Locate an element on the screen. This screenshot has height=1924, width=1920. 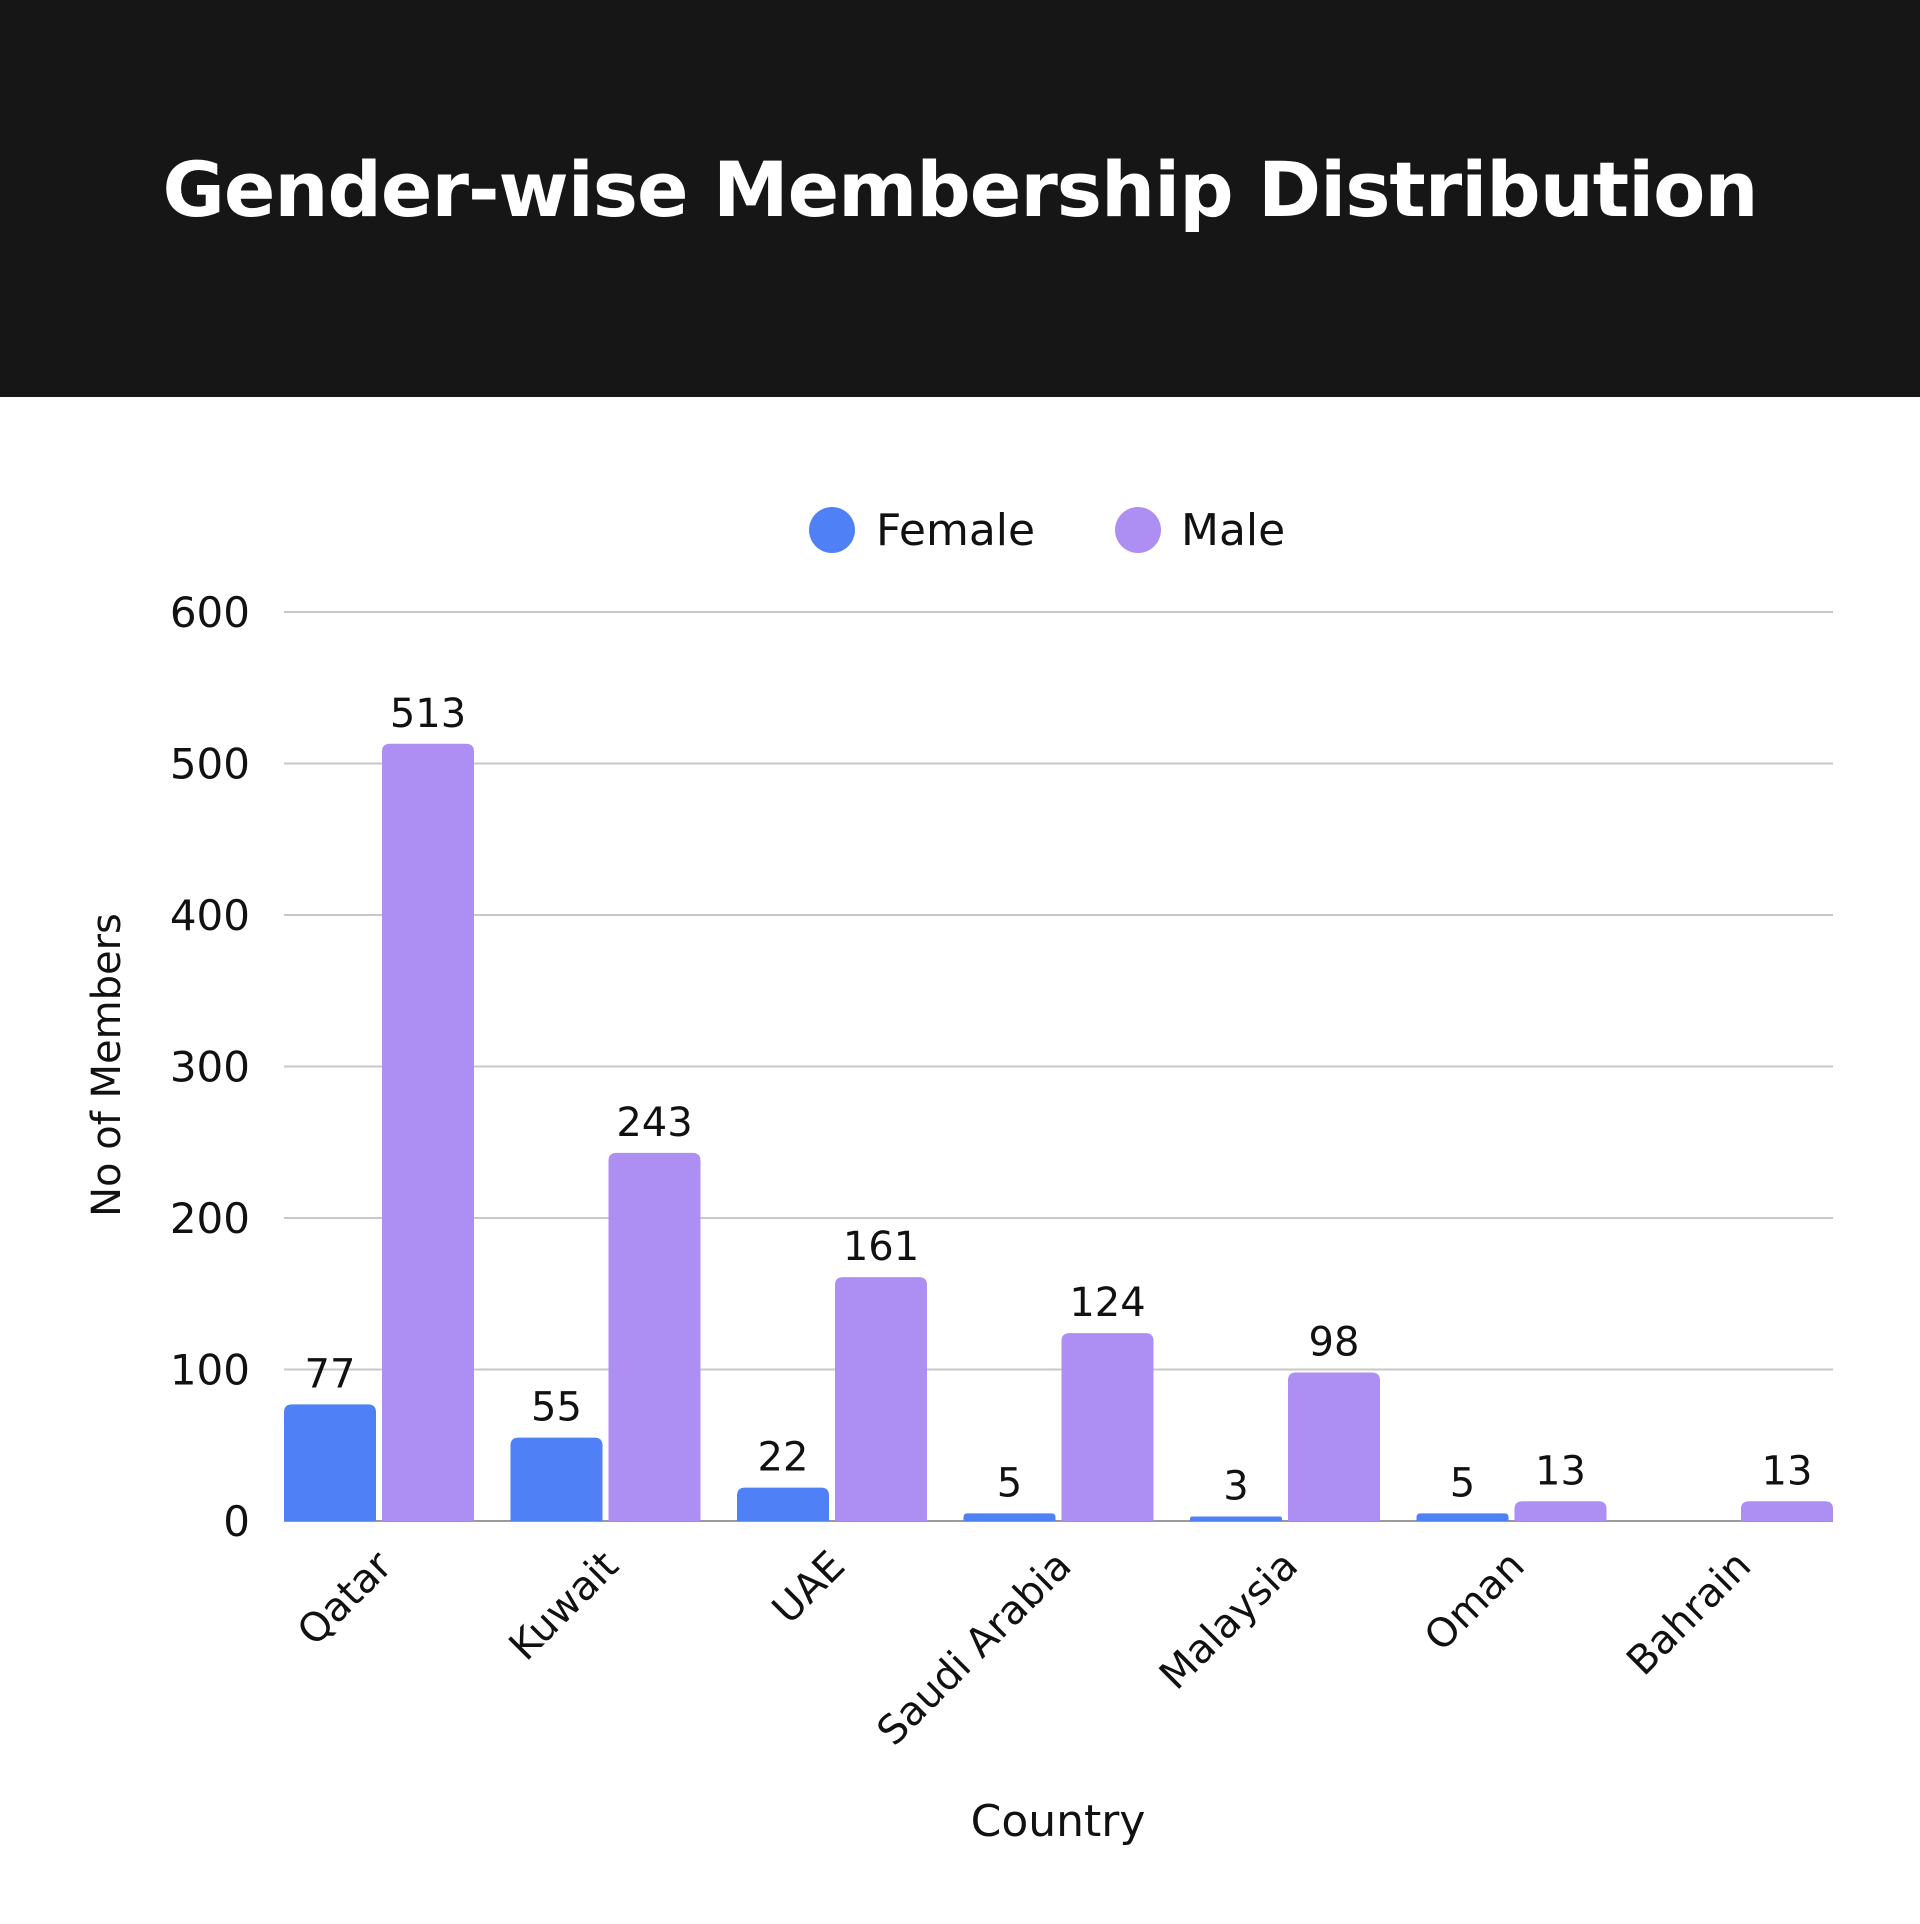
y-tick-label: 300 is located at coordinates (210, 1067).